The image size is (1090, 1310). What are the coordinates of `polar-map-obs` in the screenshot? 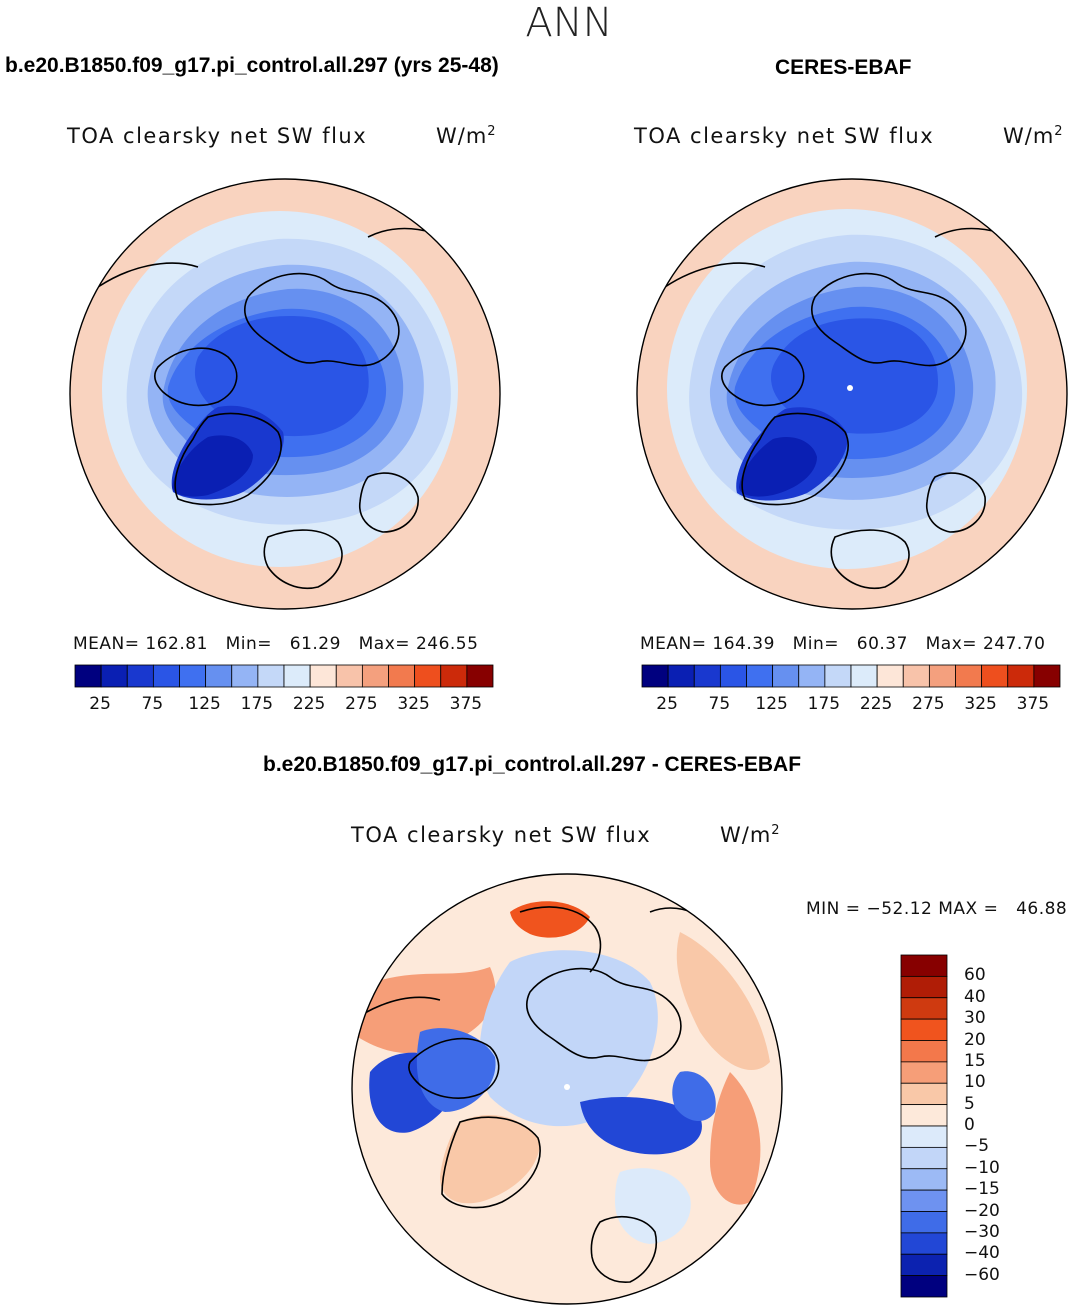 It's located at (852, 394).